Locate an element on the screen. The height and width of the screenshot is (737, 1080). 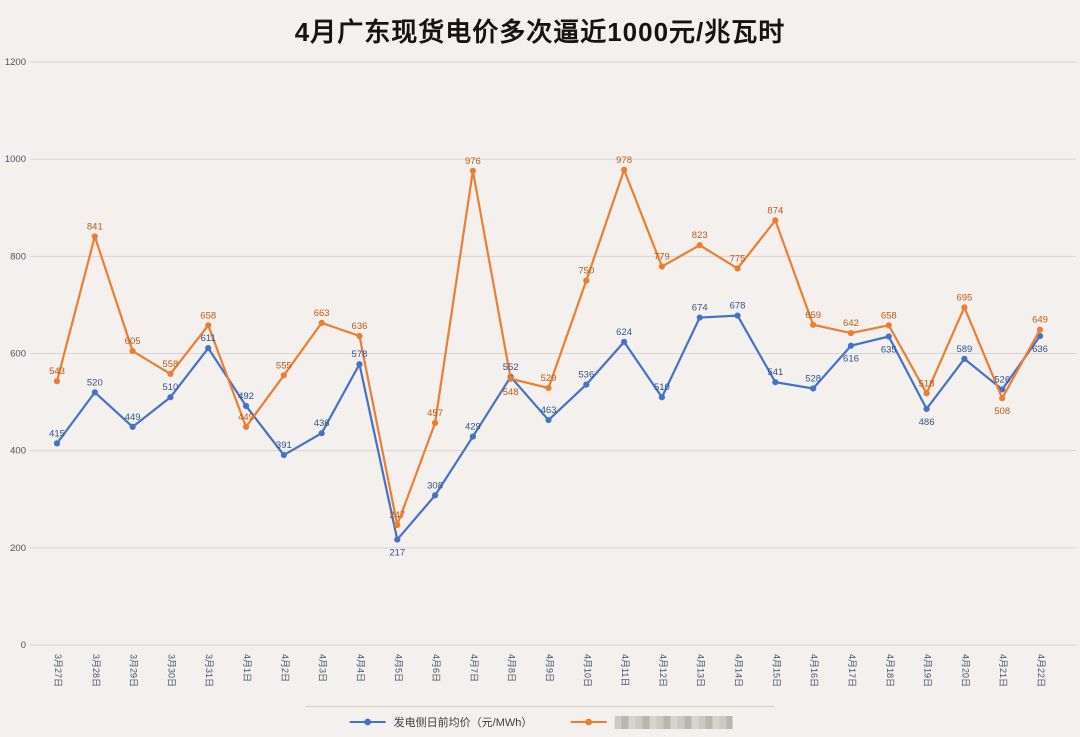
legend-label-blue: 发电侧日前均价（元/MWh） is located at coordinates (463, 723).